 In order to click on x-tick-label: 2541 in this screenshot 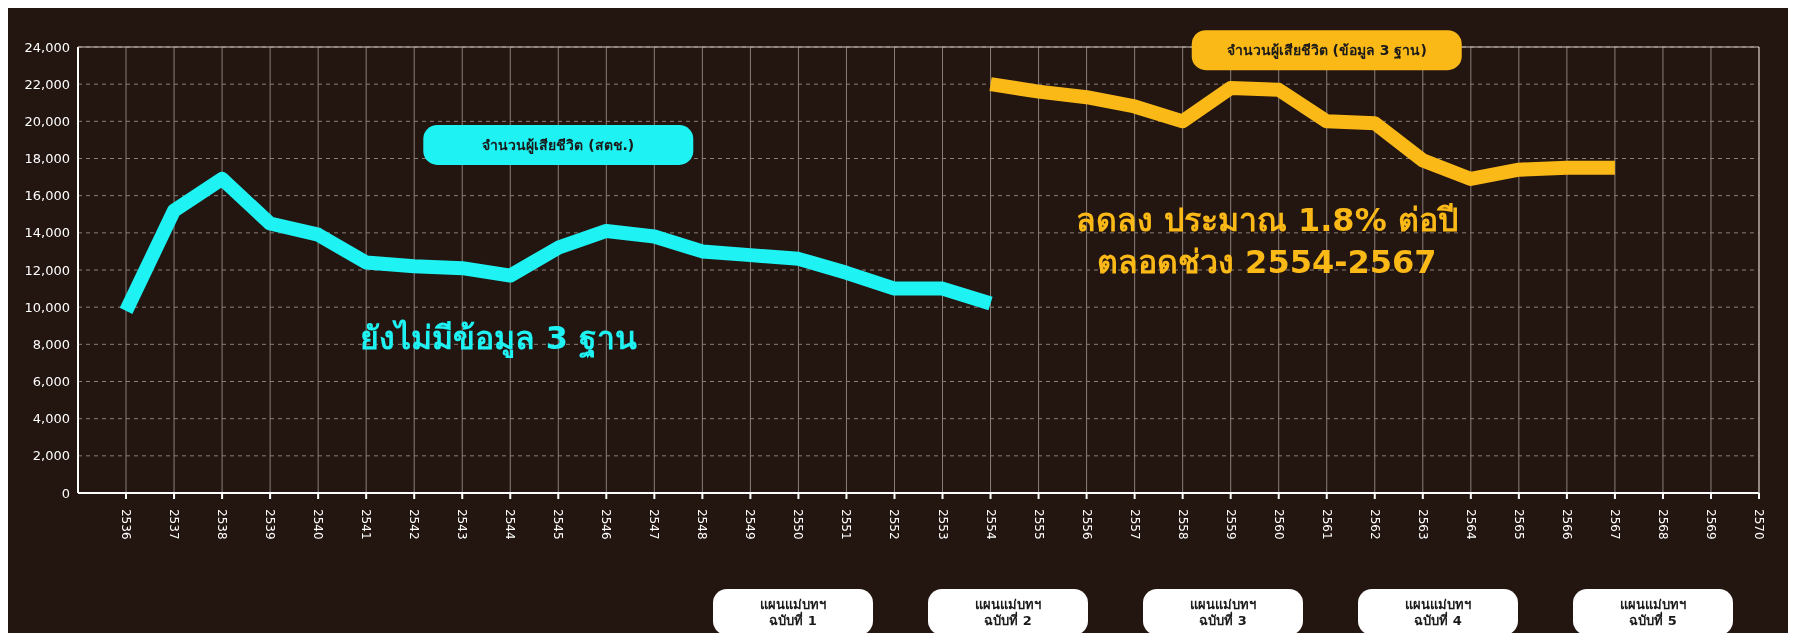, I will do `click(366, 524)`.